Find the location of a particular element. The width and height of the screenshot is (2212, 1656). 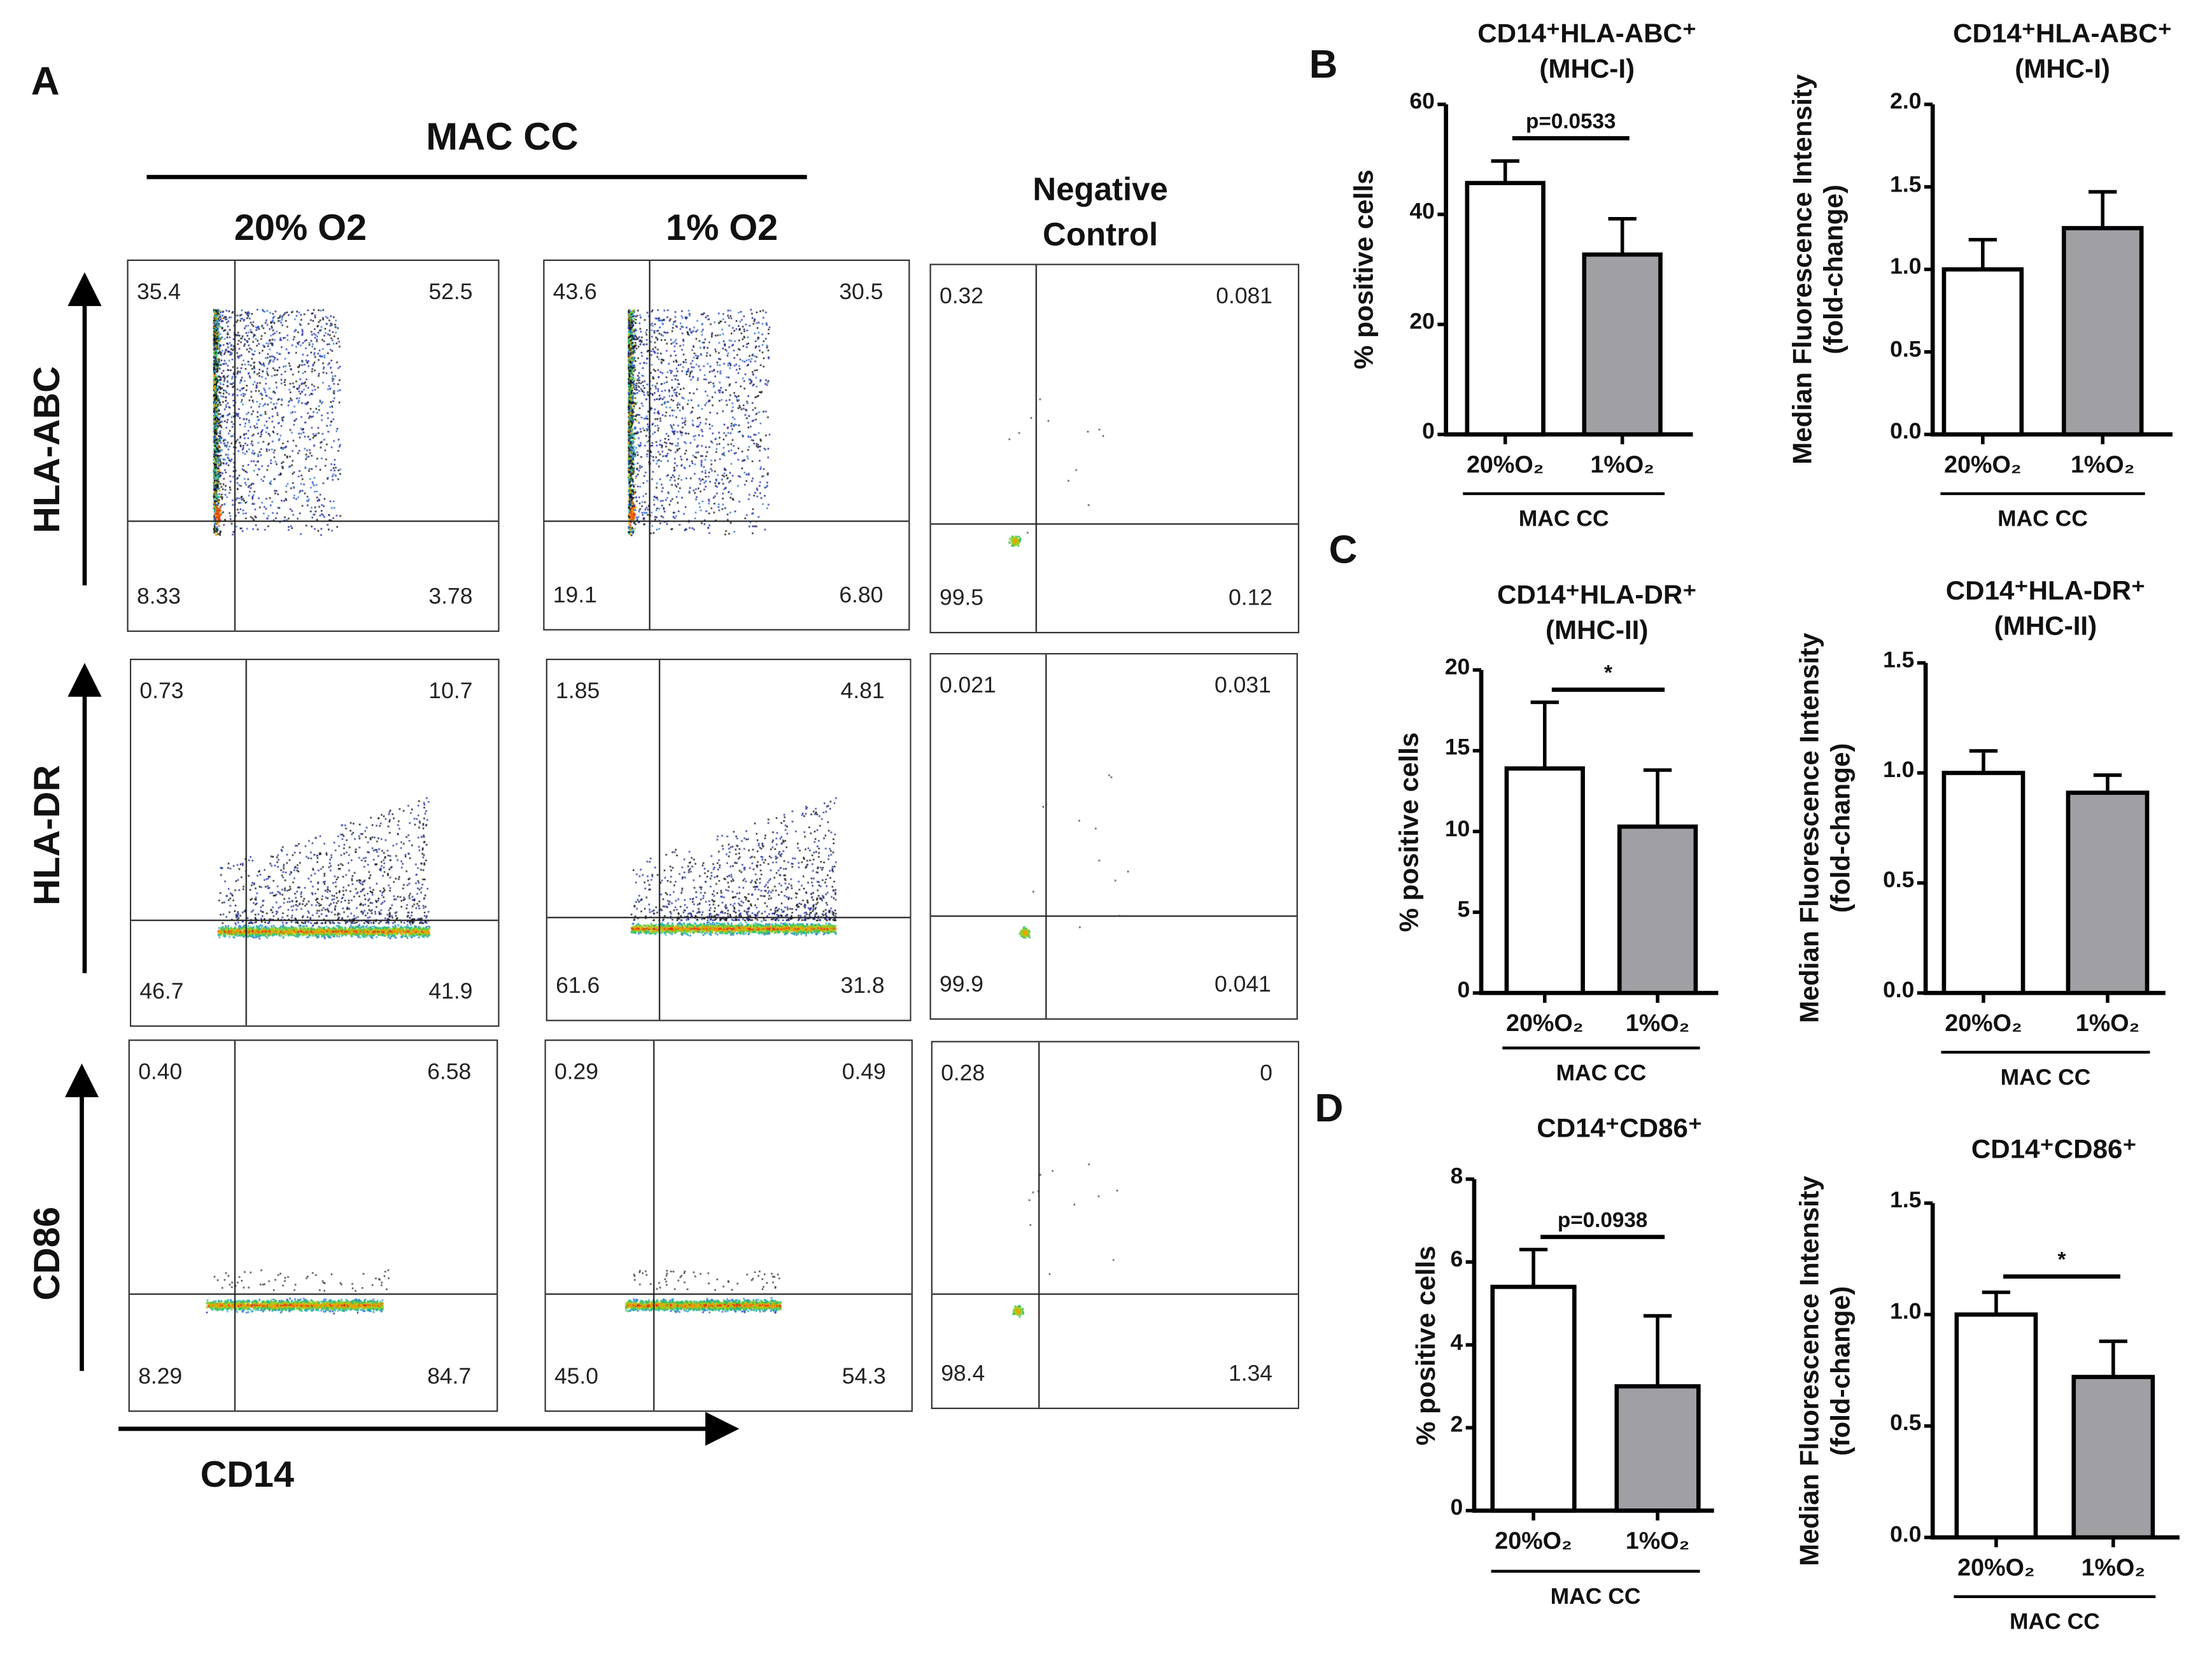

quadrant-value-ur: 6.58 is located at coordinates (449, 1072).